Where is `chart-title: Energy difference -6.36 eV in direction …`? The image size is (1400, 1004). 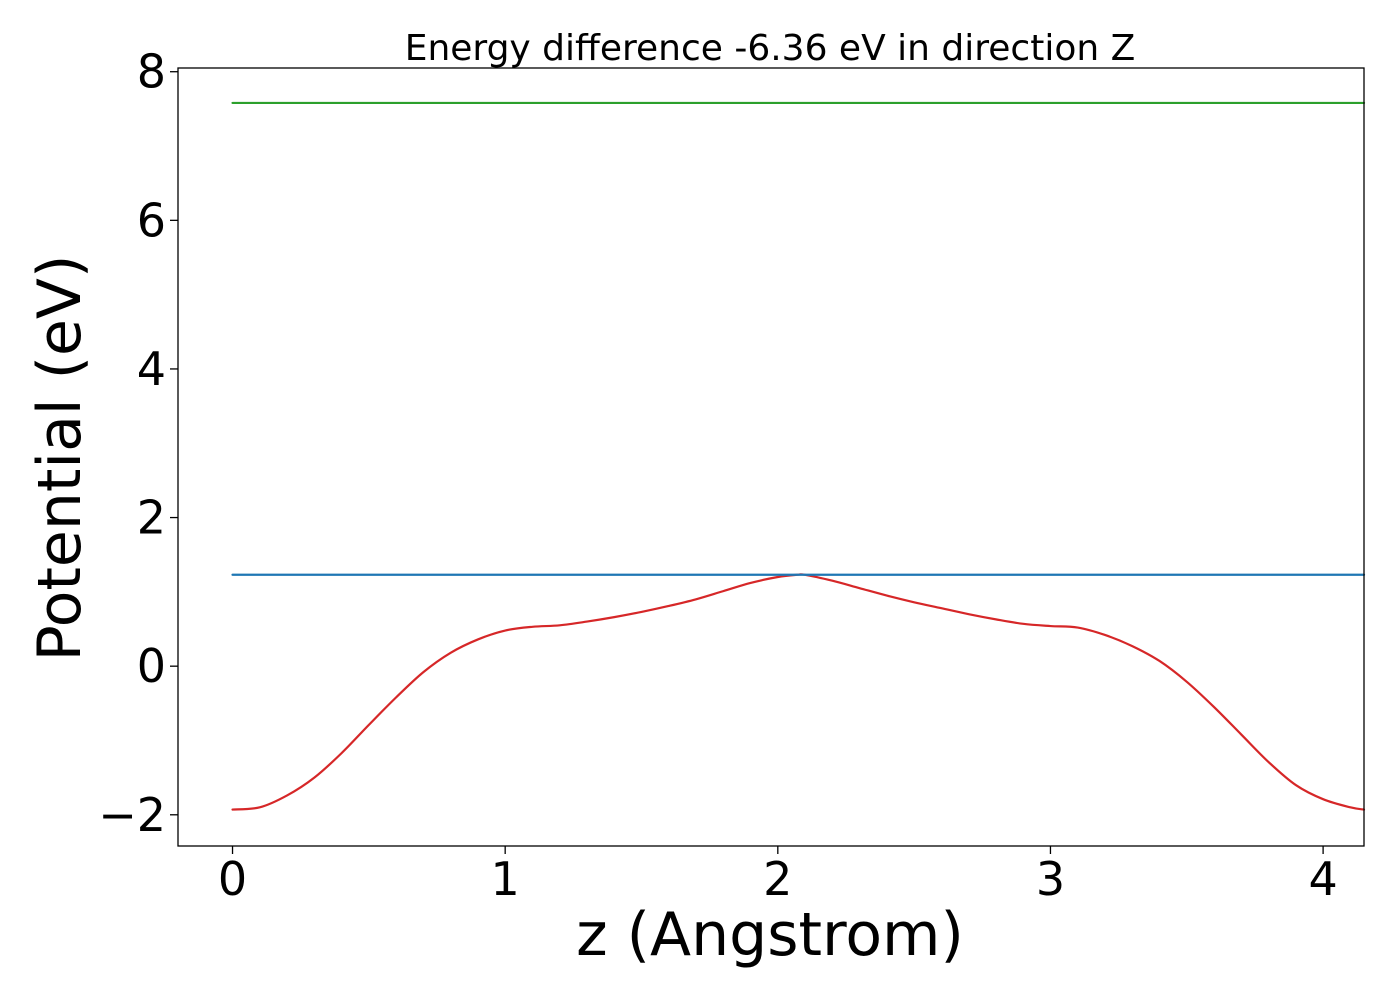 chart-title: Energy difference -6.36 eV in direction … is located at coordinates (770, 48).